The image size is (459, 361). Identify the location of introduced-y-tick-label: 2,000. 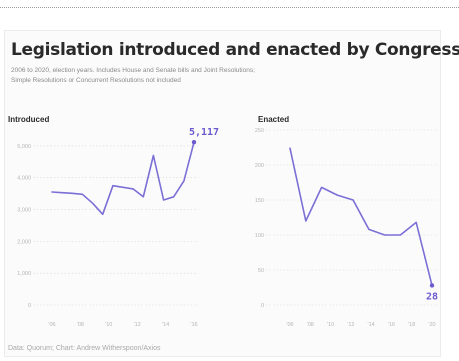
(24, 242).